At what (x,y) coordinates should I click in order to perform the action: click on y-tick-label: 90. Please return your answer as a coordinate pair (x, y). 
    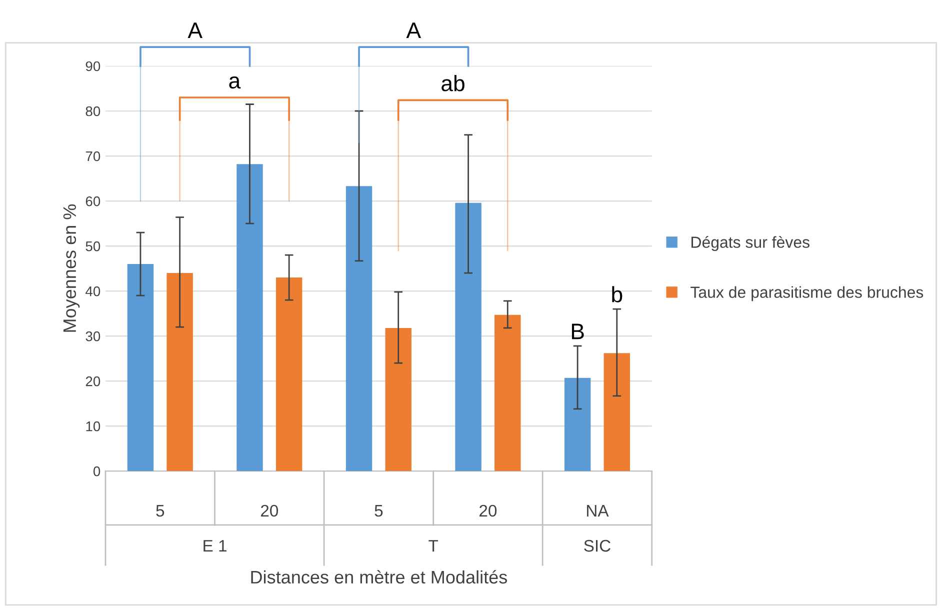
    Looking at the image, I should click on (93, 66).